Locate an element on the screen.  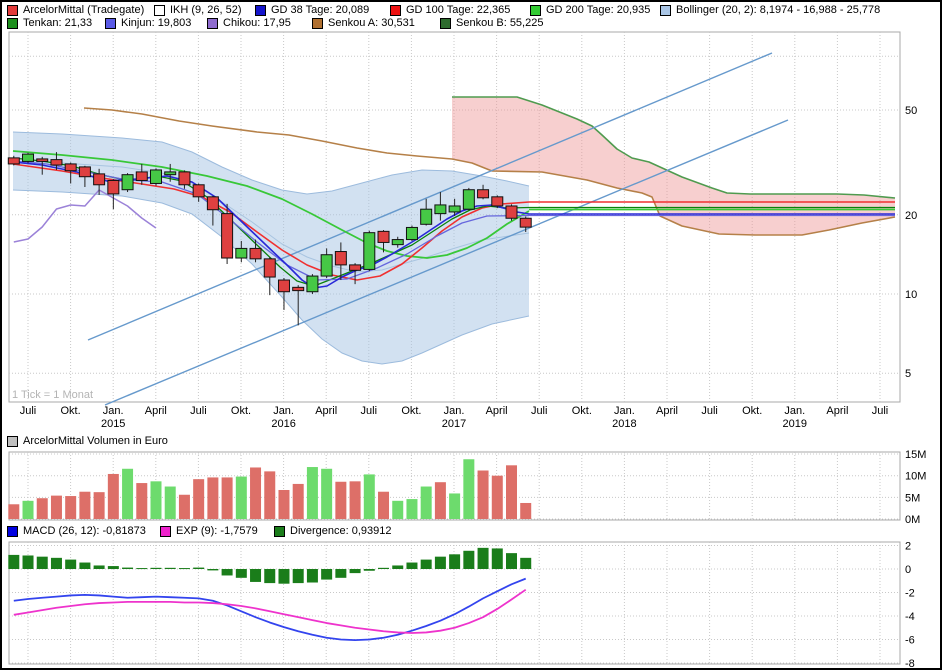
legend-ichimoku-0-label: Tenkan: 21,33 is located at coordinates (58, 23).